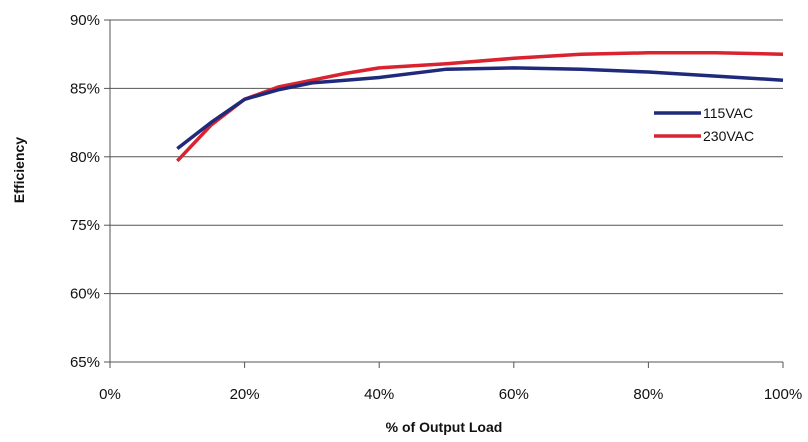 The image size is (808, 442). I want to click on x-tick-label: 40%, so click(379, 394).